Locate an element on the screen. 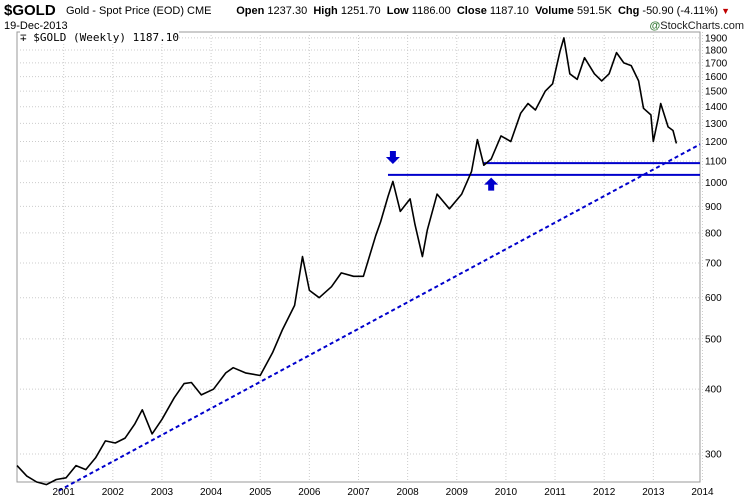  legend-icon: ∓ is located at coordinates (23, 37).